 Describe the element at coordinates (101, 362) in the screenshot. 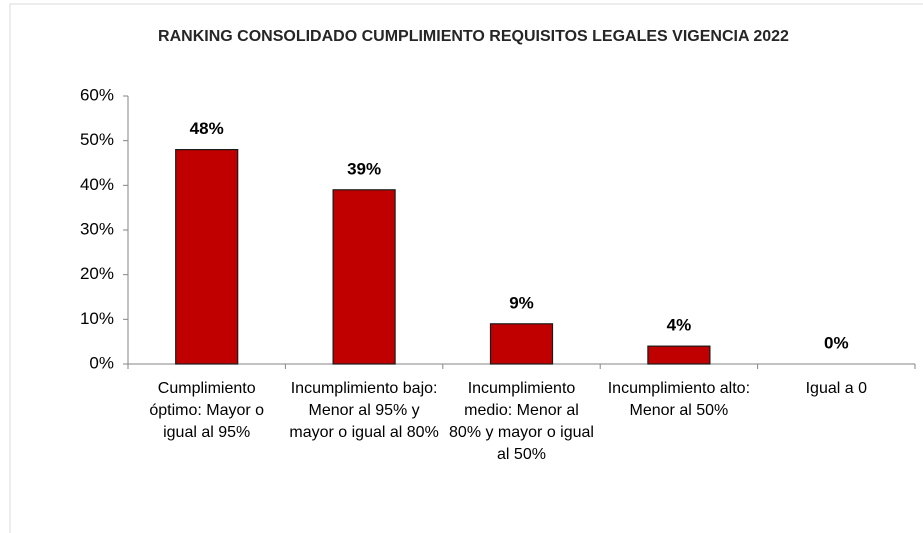

I see `y-tick-label: 0%` at that location.